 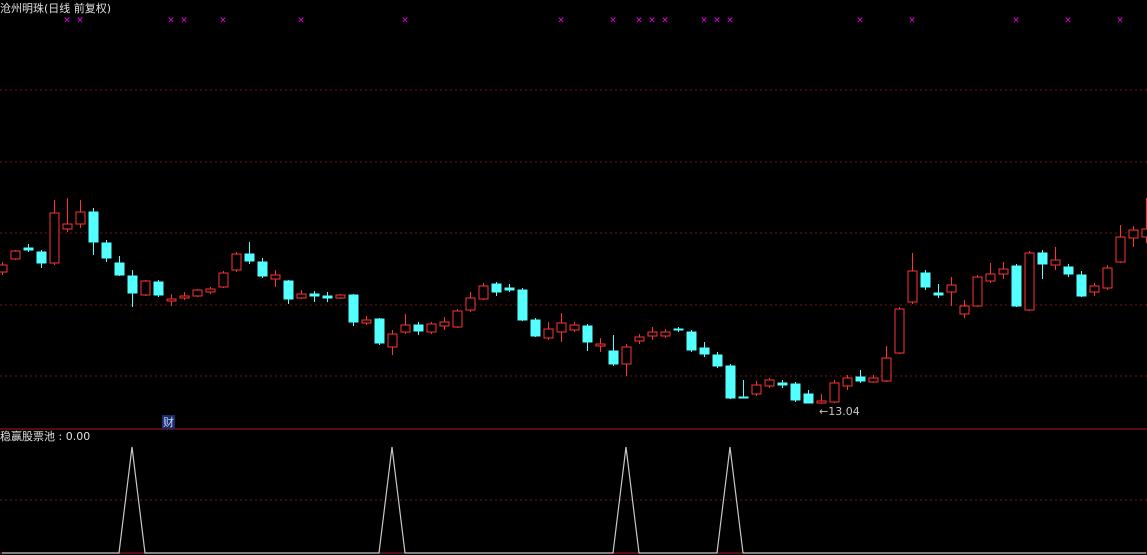 What do you see at coordinates (839, 411) in the screenshot?
I see `min-annotation: ←13.04` at bounding box center [839, 411].